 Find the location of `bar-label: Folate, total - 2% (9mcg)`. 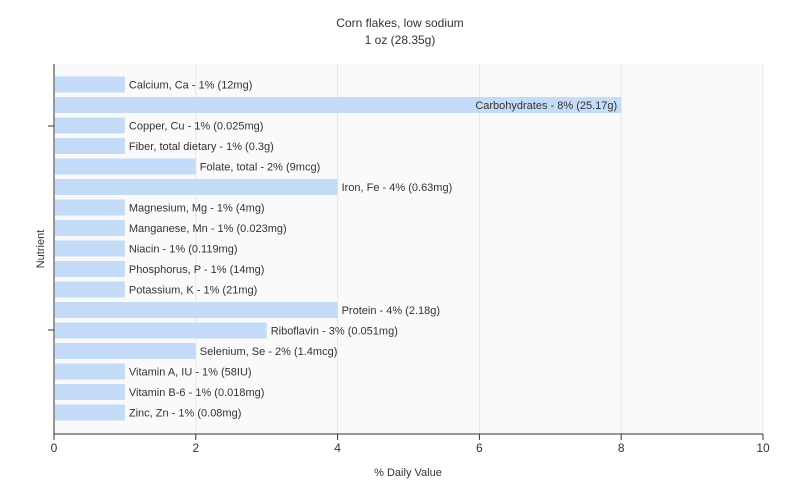

bar-label: Folate, total - 2% (9mcg) is located at coordinates (260, 168).